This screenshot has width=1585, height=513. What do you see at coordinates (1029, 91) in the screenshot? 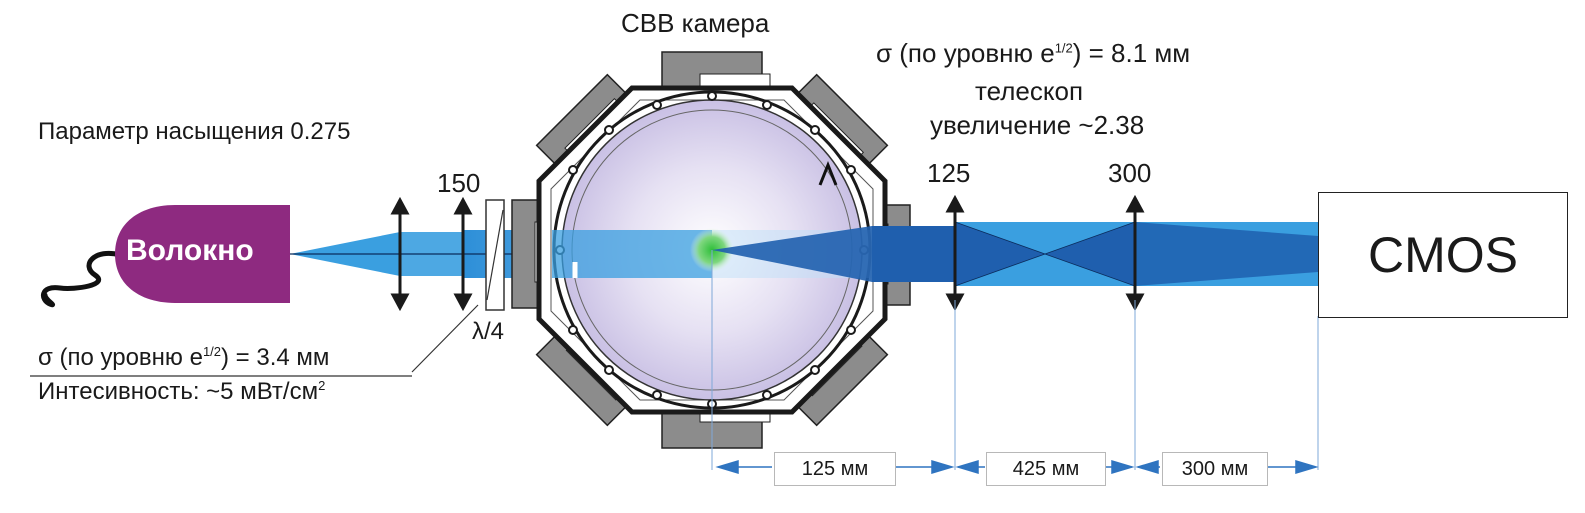
I see `telescope-label: телескоп` at bounding box center [1029, 91].